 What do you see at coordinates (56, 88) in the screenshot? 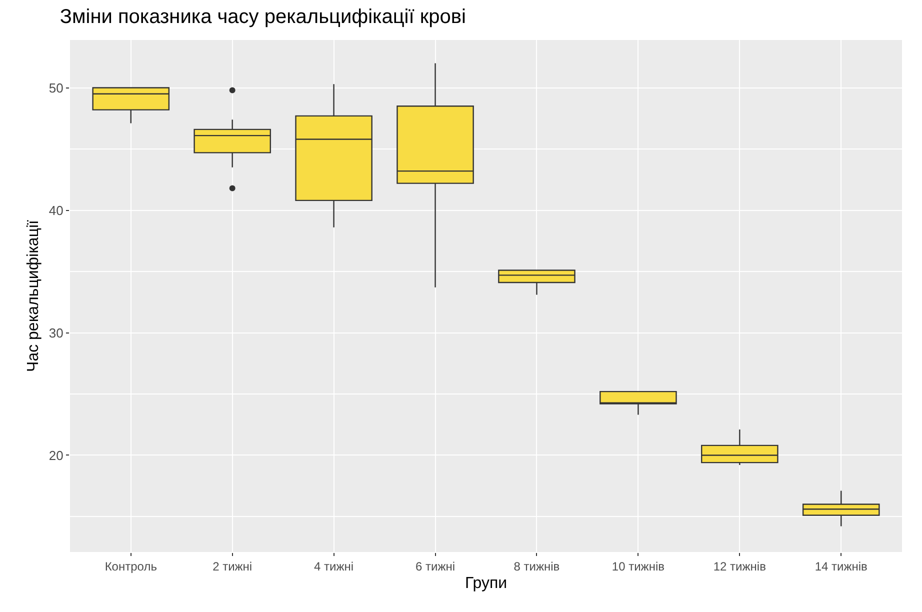
I see `y-tick-label: 50` at bounding box center [56, 88].